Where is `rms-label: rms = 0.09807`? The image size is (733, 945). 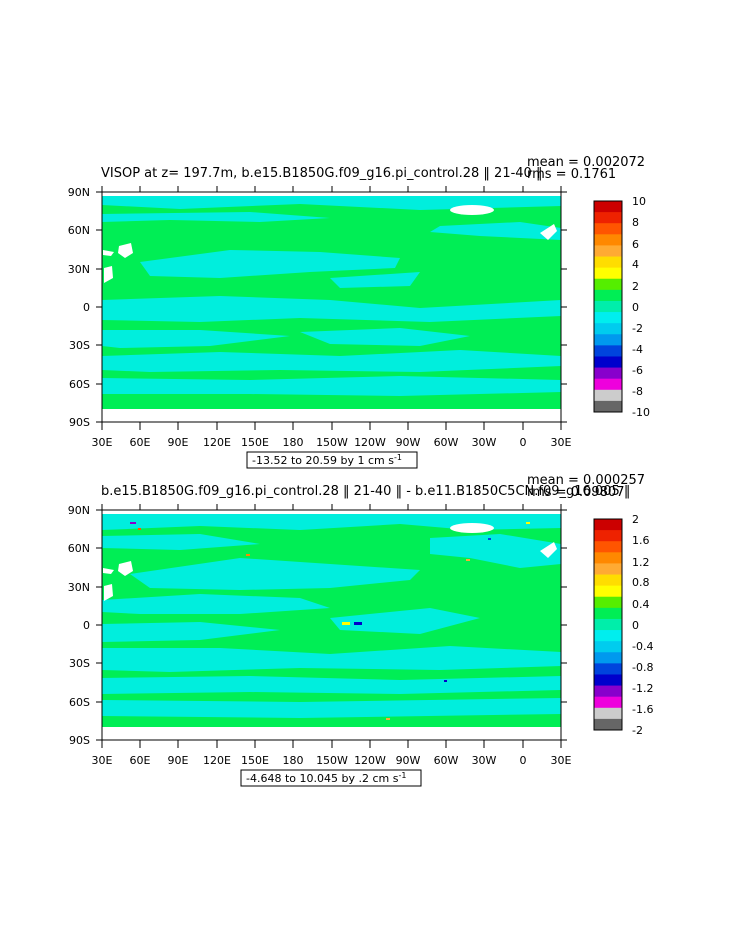 rms-label: rms = 0.09807 is located at coordinates (575, 492).